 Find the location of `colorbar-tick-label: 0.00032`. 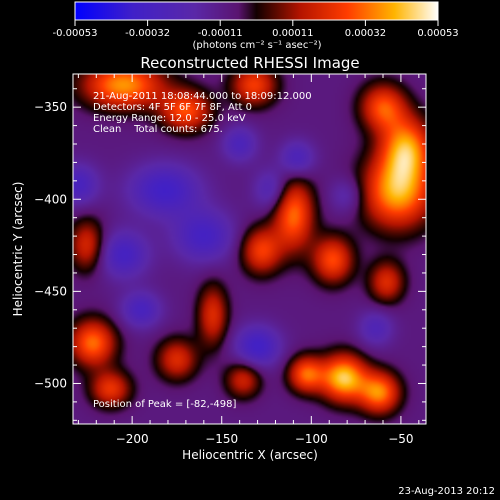

colorbar-tick-label: 0.00032 is located at coordinates (365, 33).